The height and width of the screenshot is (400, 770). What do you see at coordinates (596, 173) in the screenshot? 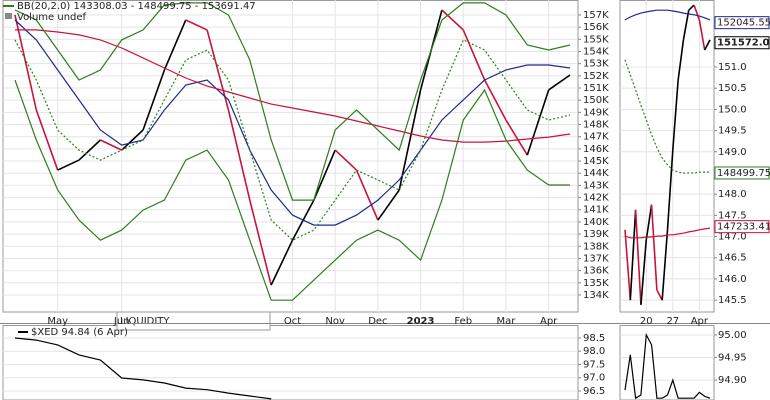
I see `y-tick-label: 144K` at bounding box center [596, 173].